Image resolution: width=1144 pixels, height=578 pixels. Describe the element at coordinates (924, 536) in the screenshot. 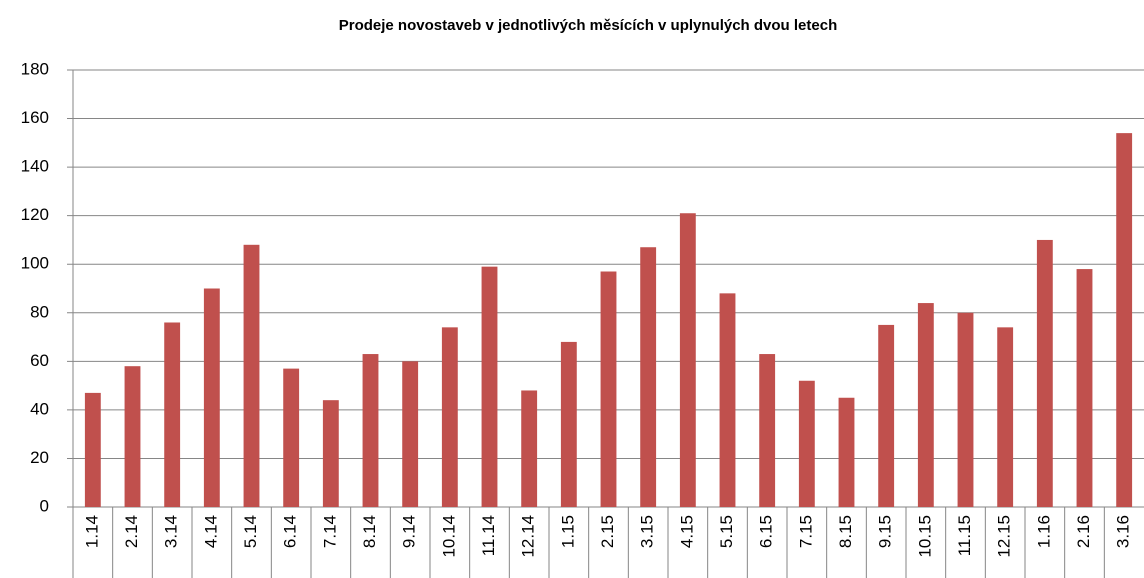

I see `x-tick-label: 10.15` at that location.